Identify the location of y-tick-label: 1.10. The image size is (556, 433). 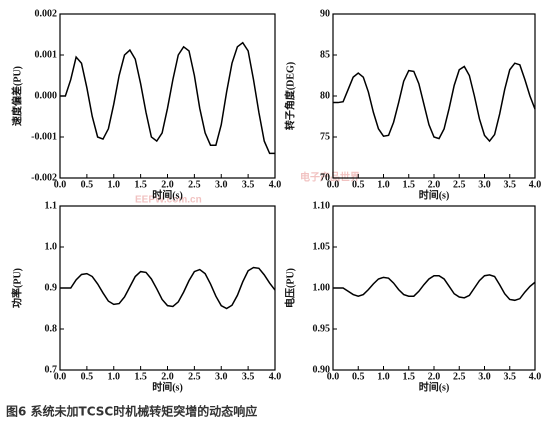
(322, 205).